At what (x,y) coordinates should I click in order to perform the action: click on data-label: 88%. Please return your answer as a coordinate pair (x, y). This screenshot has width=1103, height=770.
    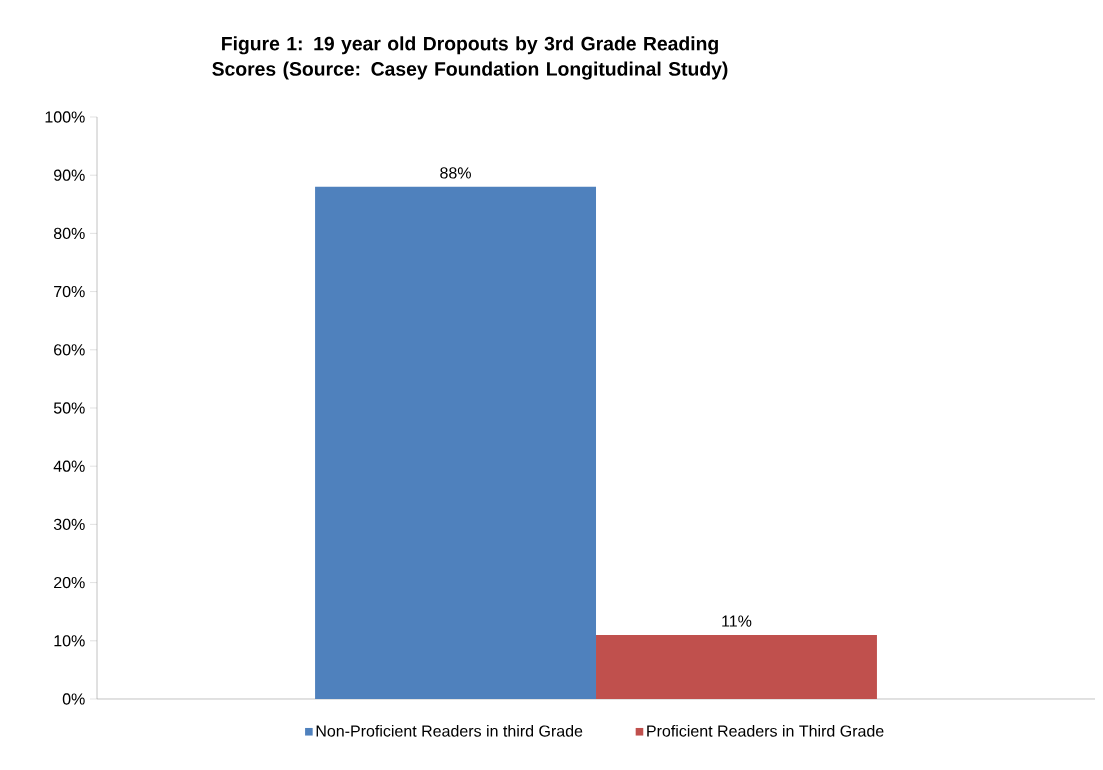
    Looking at the image, I should click on (455, 173).